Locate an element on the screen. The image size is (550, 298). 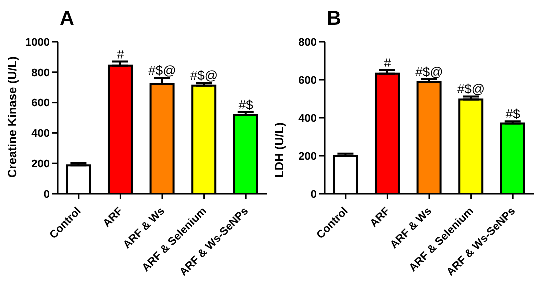
chart-title: B is located at coordinates (334, 19).